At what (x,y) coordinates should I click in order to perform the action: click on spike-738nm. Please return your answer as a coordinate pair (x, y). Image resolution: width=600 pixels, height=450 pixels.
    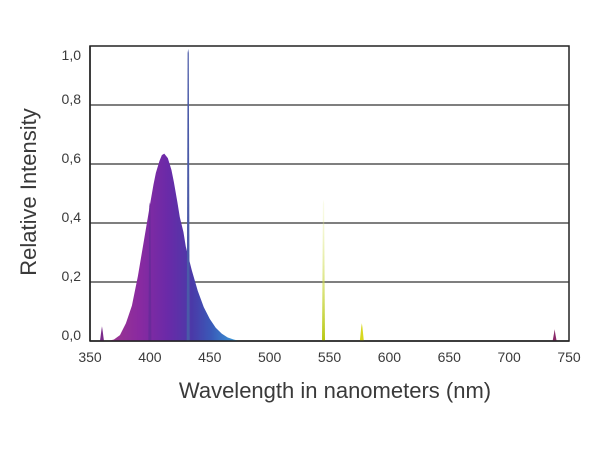
    Looking at the image, I should click on (554, 335).